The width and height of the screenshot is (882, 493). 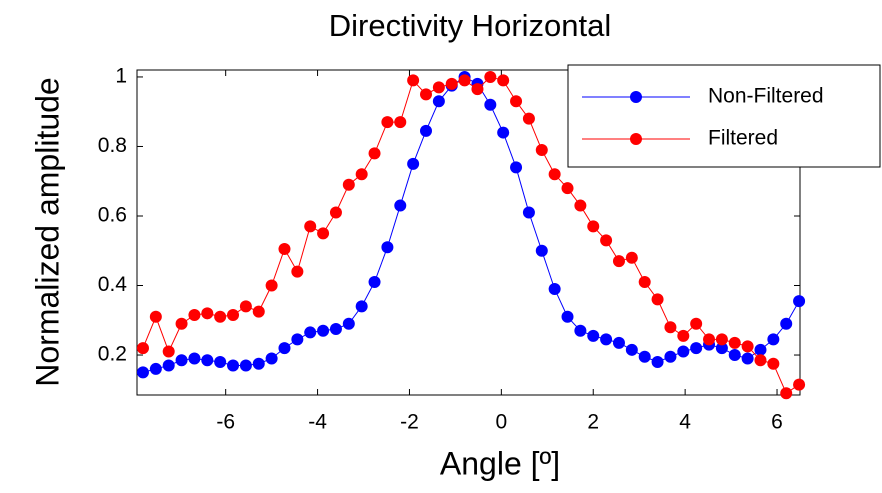 What do you see at coordinates (470, 25) in the screenshot?
I see `chart-title: Directivity Horizontal` at bounding box center [470, 25].